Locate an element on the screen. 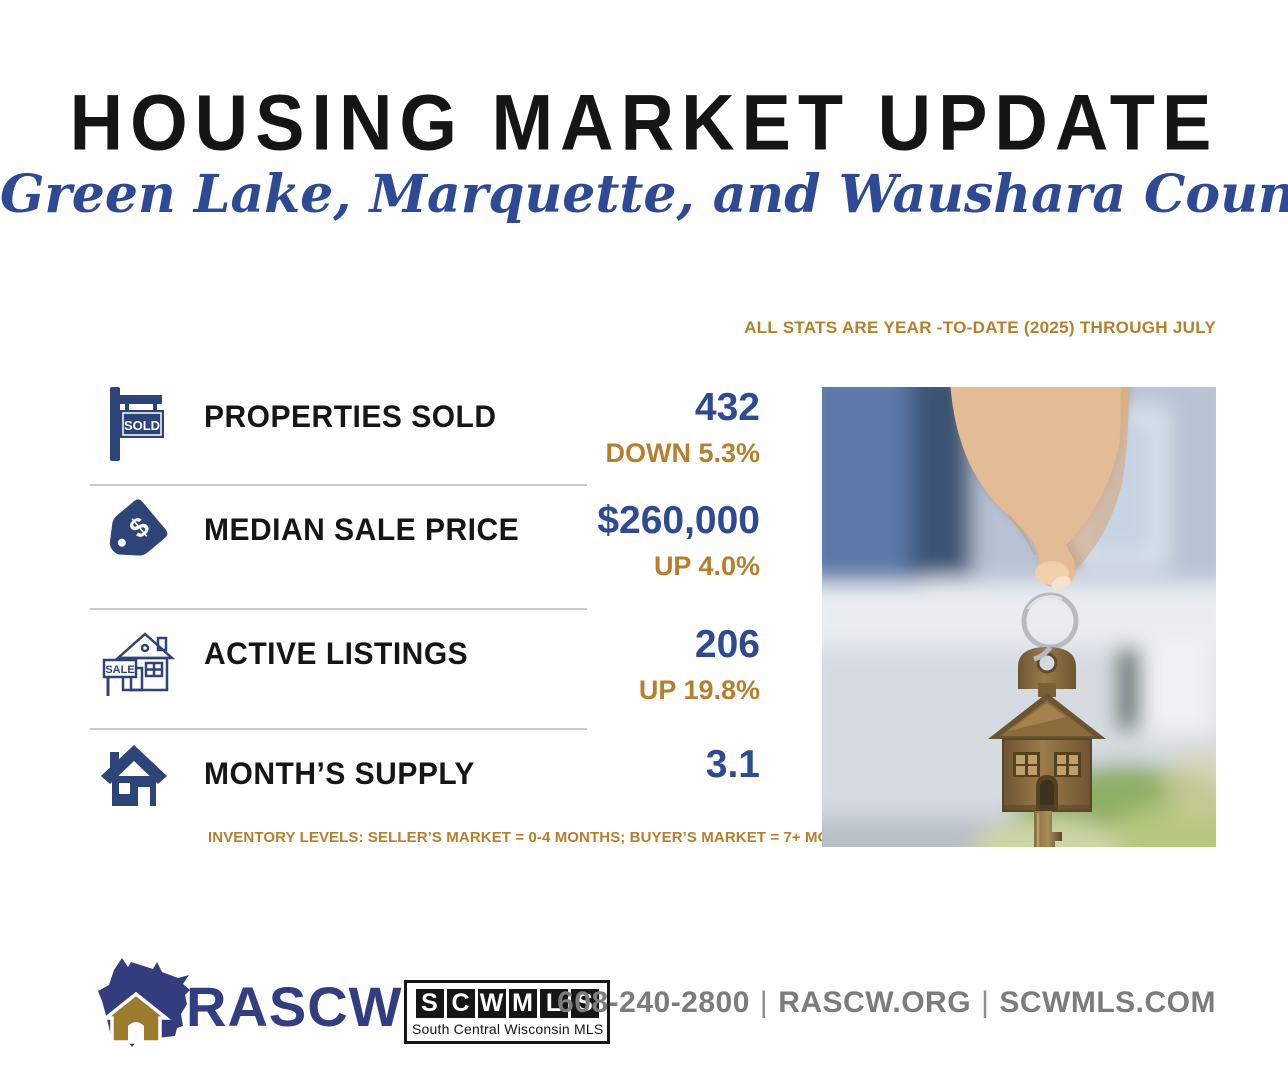  stat-value: $260,000 is located at coordinates (678, 520).